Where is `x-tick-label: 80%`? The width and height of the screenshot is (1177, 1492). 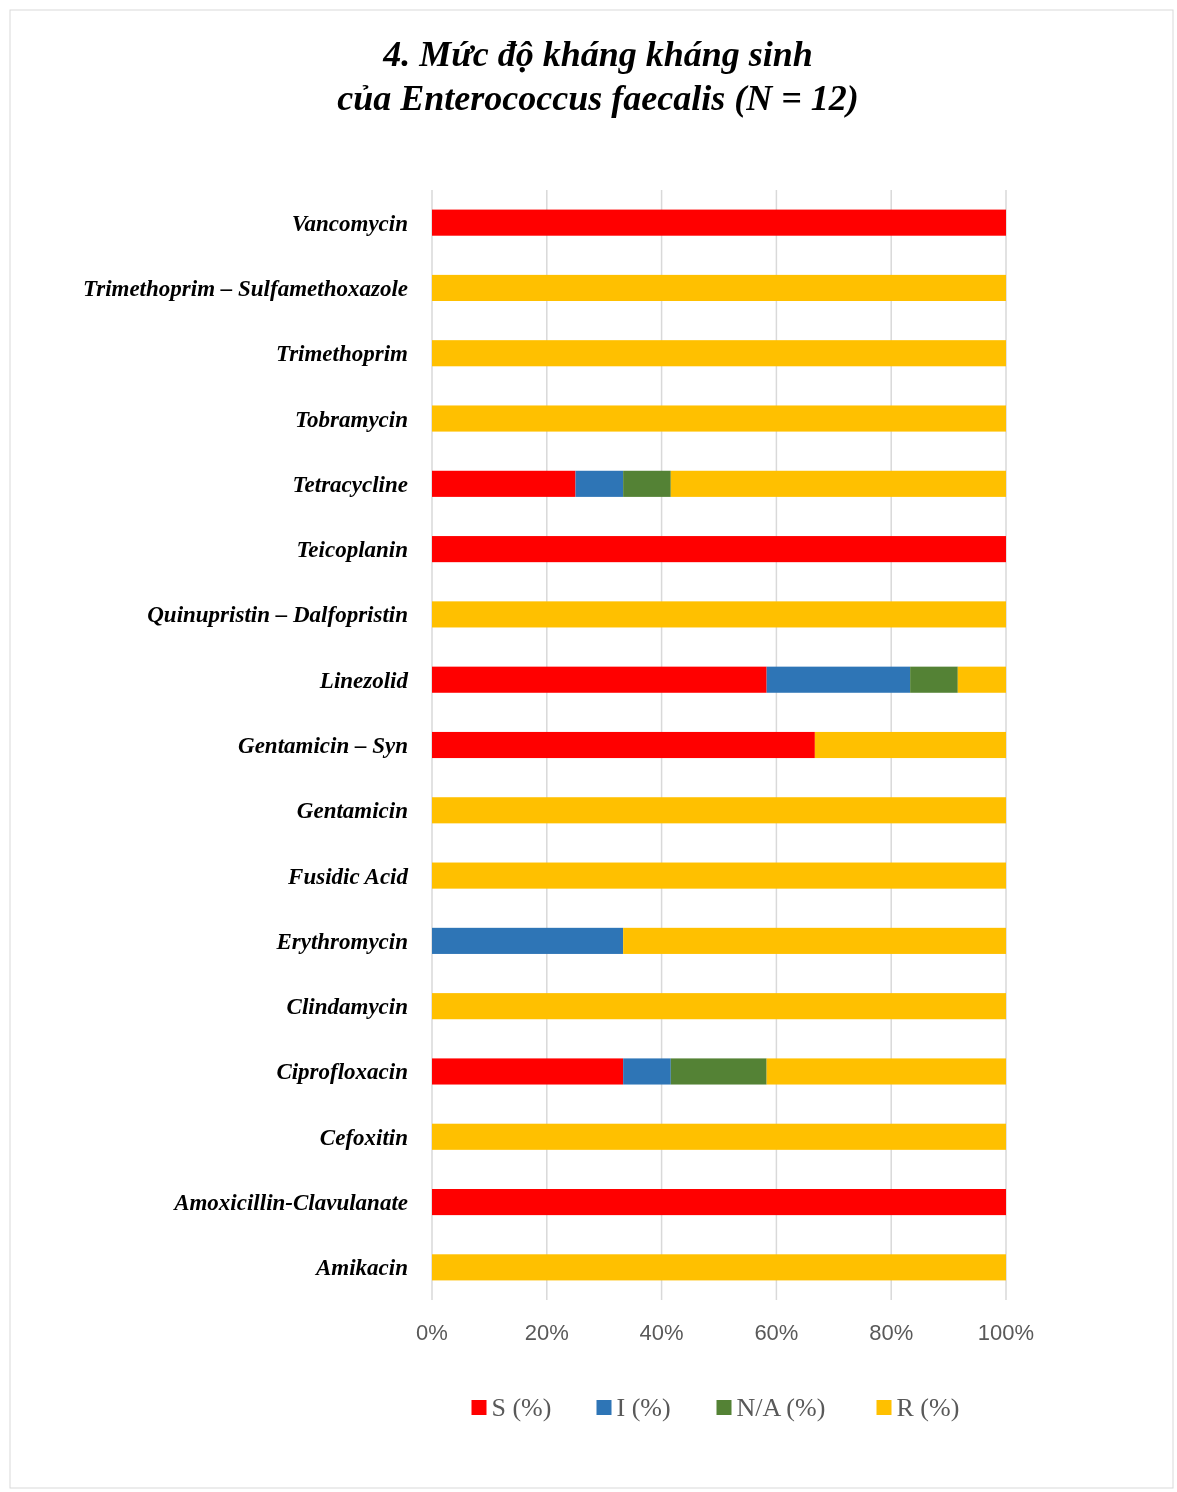 x-tick-label: 80% is located at coordinates (891, 1332).